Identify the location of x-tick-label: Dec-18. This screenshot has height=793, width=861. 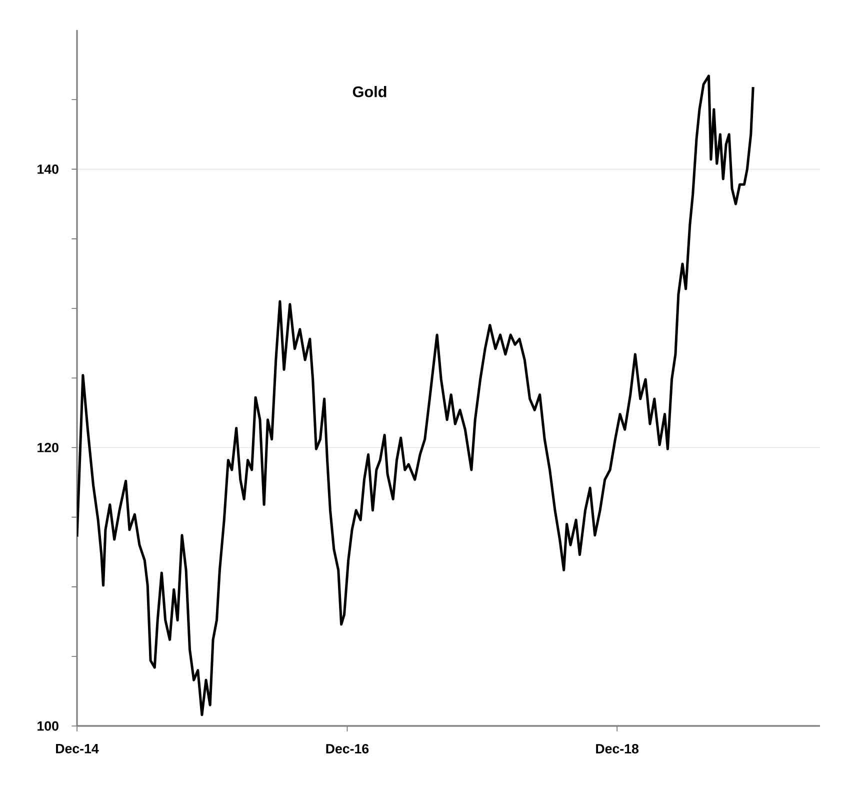
(617, 749).